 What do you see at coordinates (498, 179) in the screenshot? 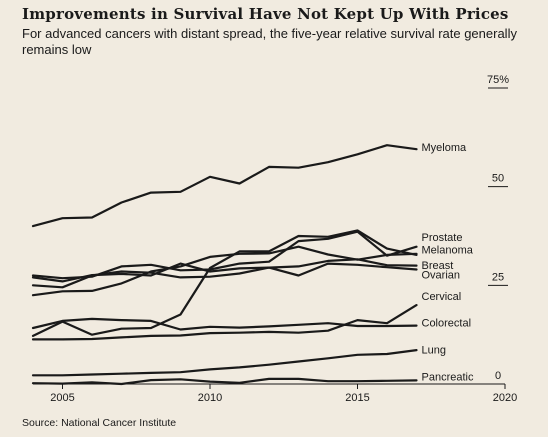
I see `y-tick-label: 50` at bounding box center [498, 179].